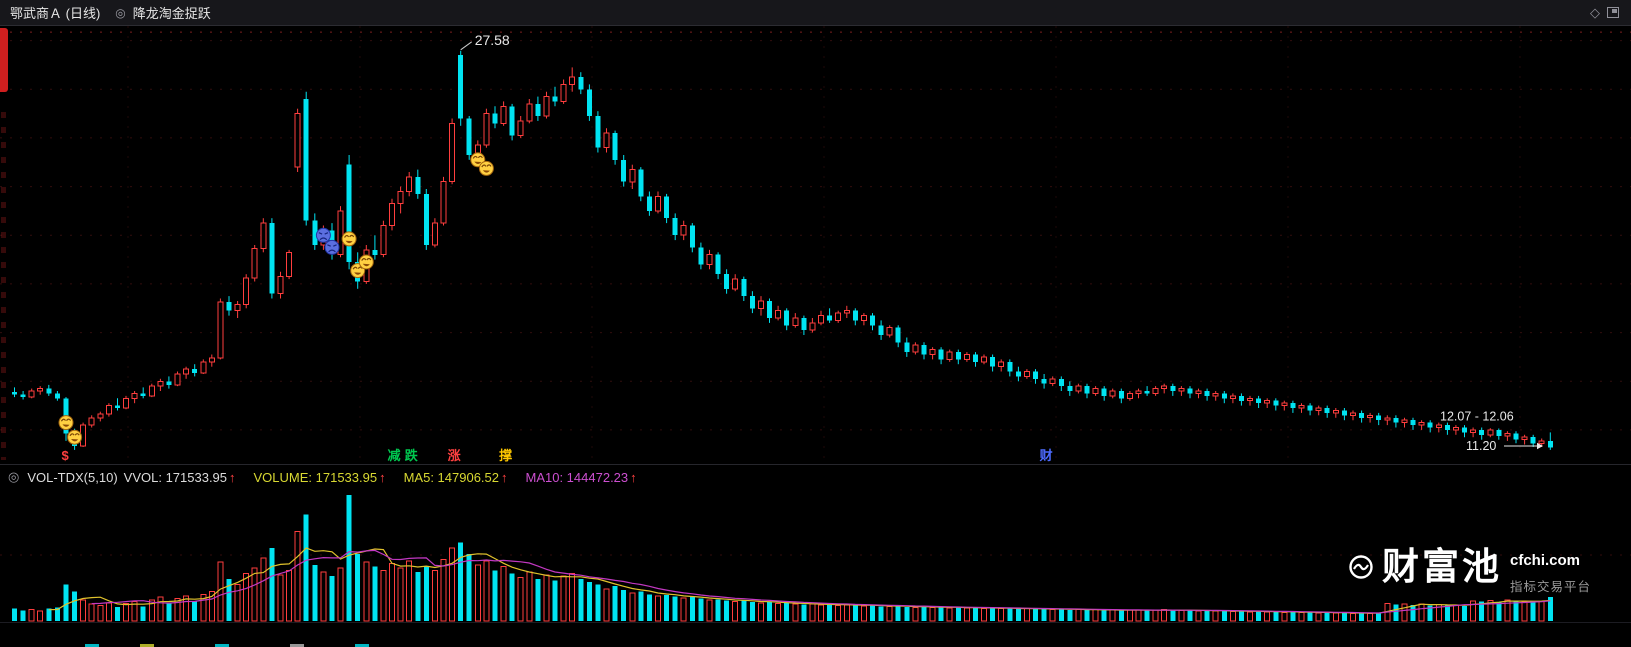  I want to click on svg-text: 财, so click(1046, 455).